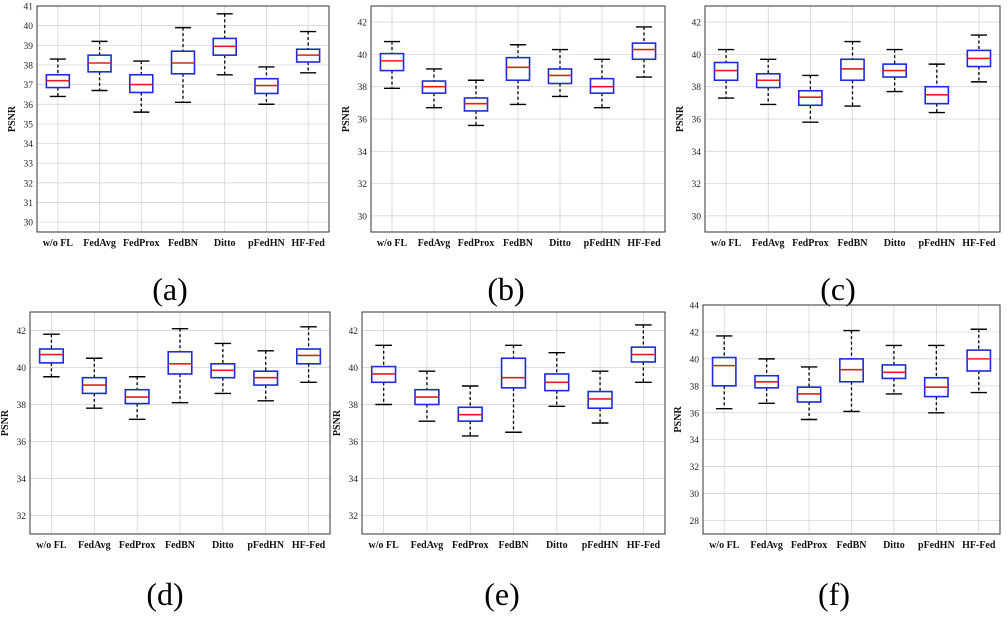 This screenshot has width=1007, height=617. What do you see at coordinates (502, 594) in the screenshot?
I see `panel-caption: (e)` at bounding box center [502, 594].